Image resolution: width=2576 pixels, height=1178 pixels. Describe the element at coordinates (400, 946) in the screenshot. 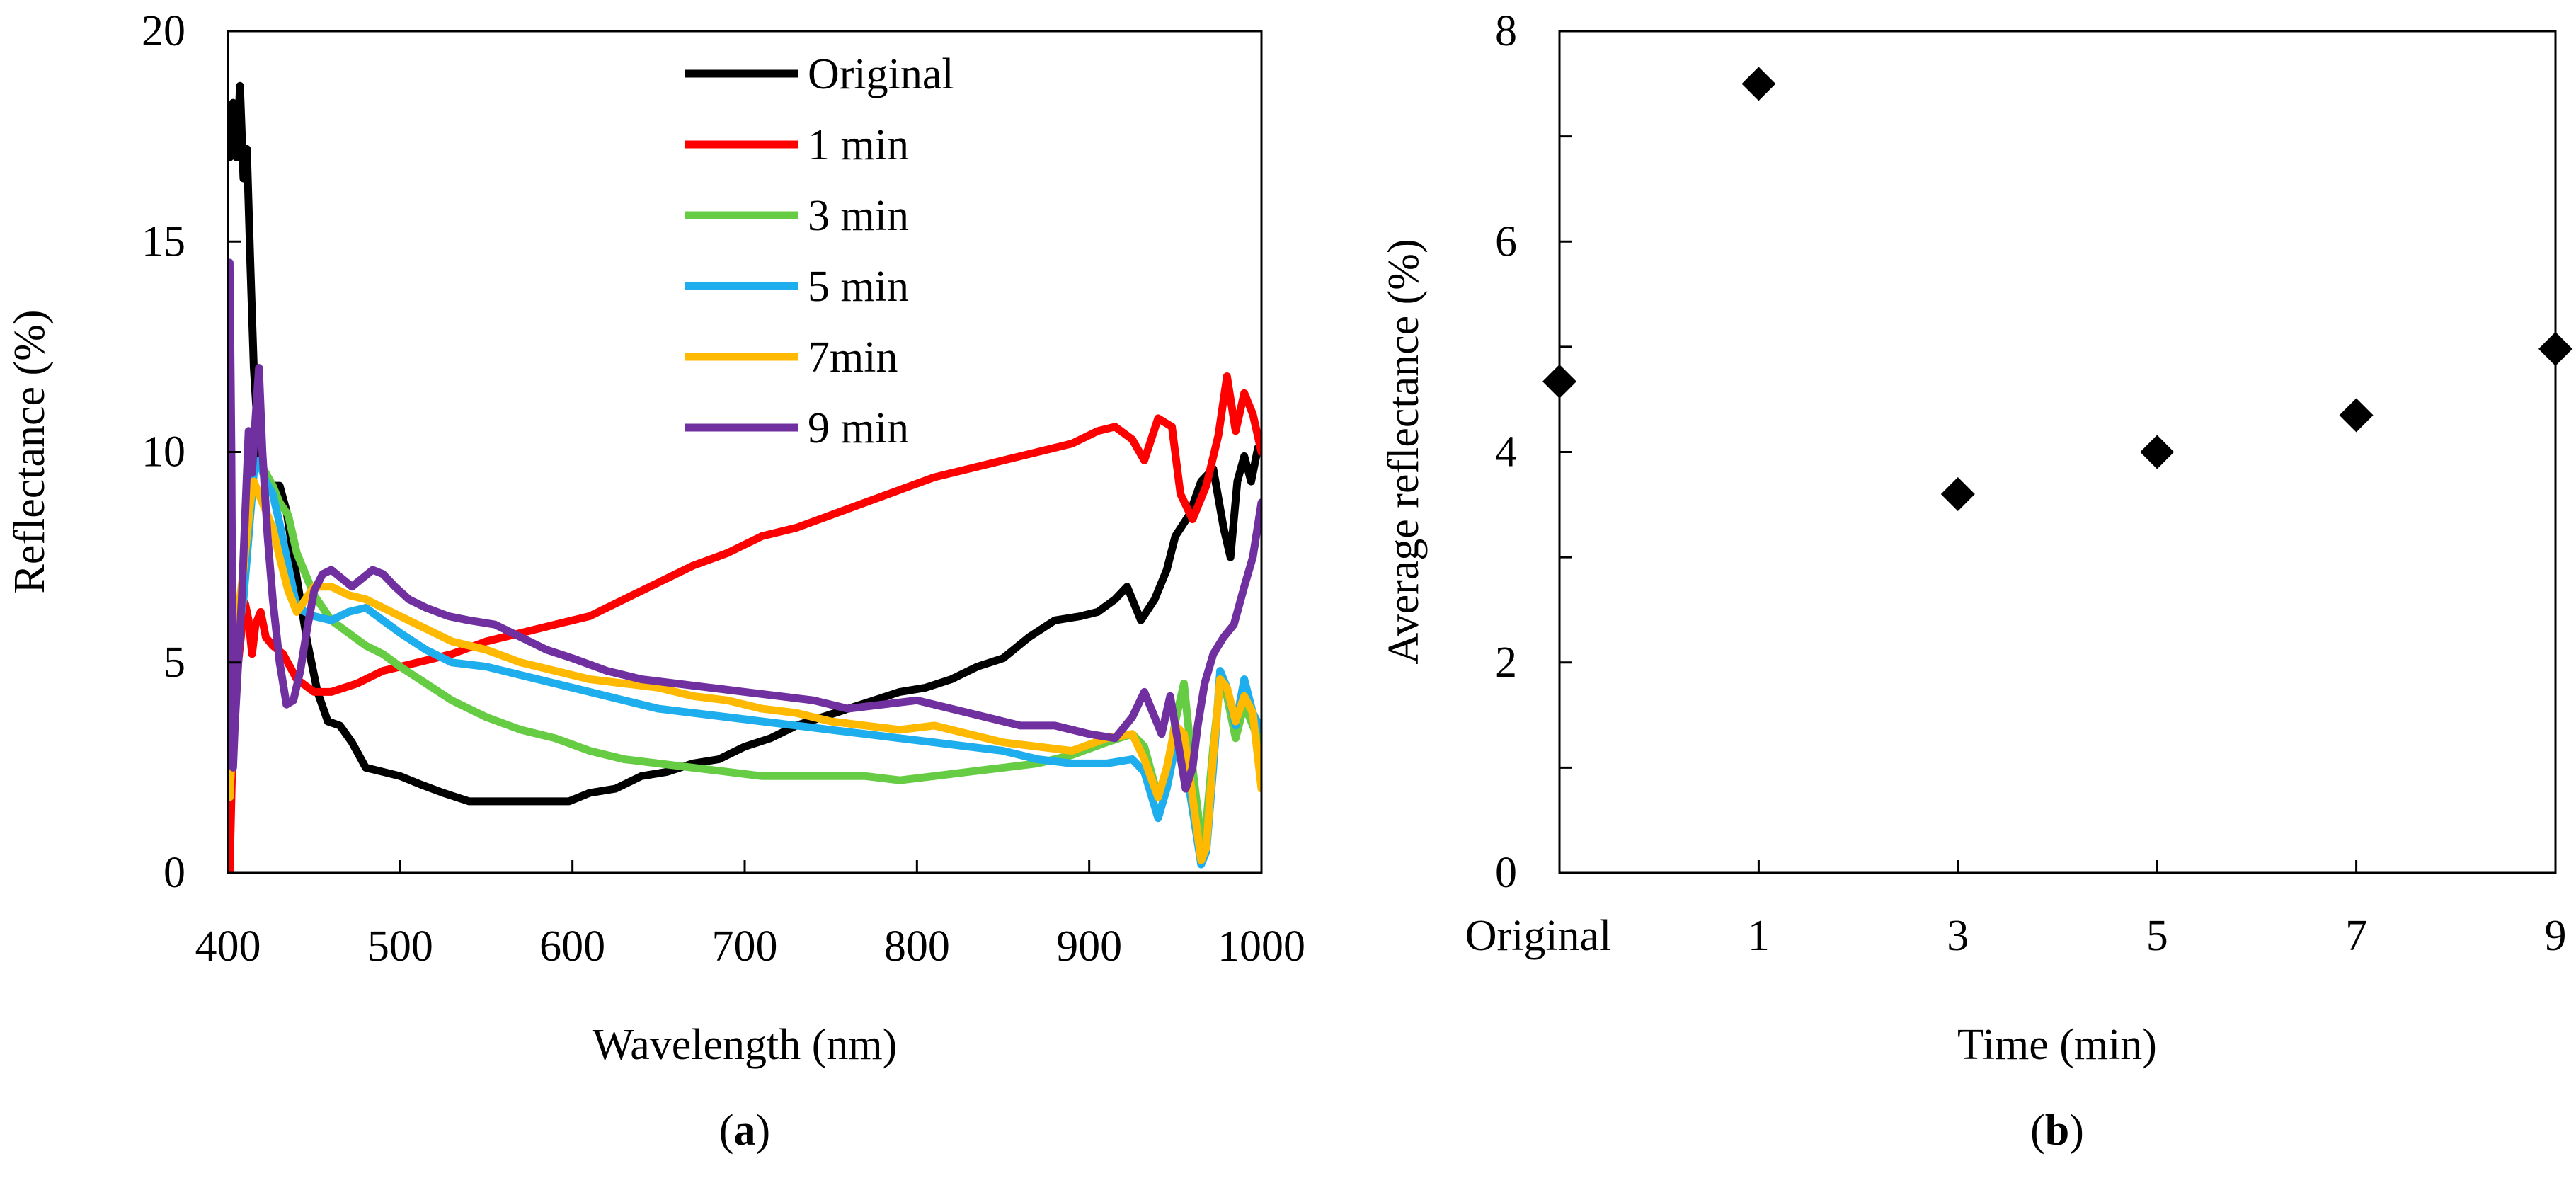

I see `panel-a-x-tick-label: 500` at that location.